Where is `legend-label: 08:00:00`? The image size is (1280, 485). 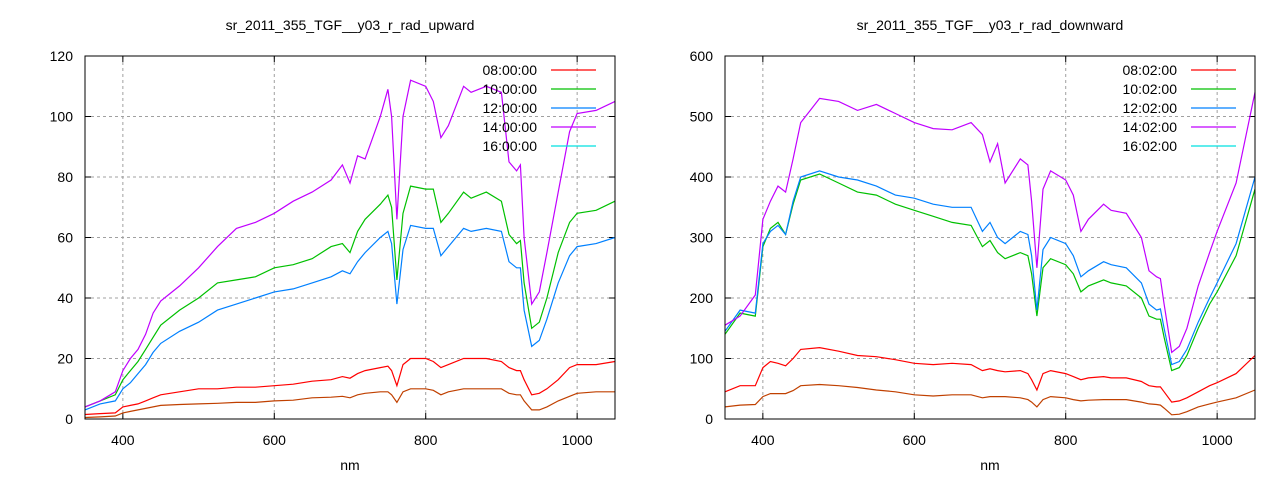 legend-label: 08:00:00 is located at coordinates (510, 70).